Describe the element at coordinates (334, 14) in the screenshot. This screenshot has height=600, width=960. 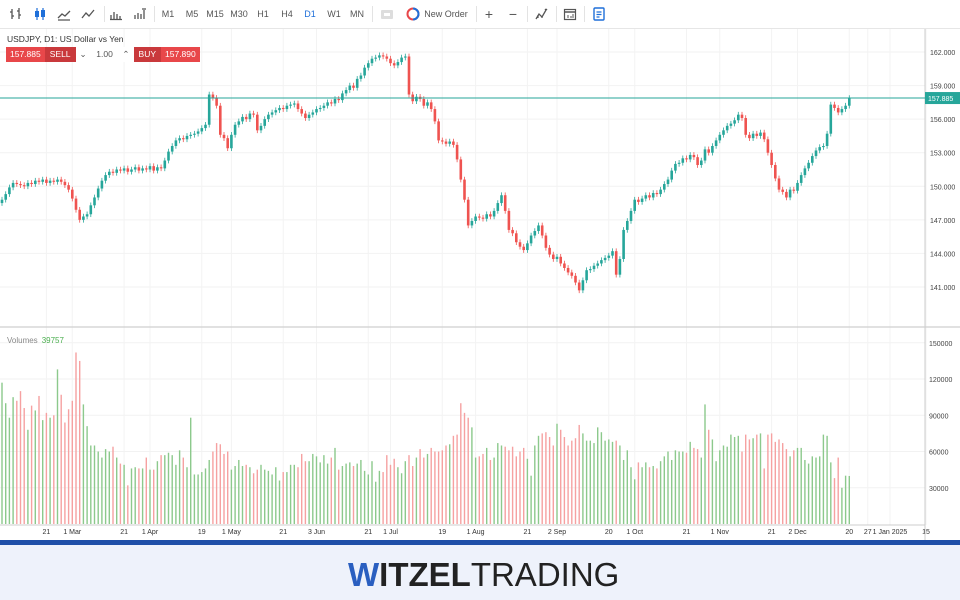
I see `timeframe-w1: W1` at that location.